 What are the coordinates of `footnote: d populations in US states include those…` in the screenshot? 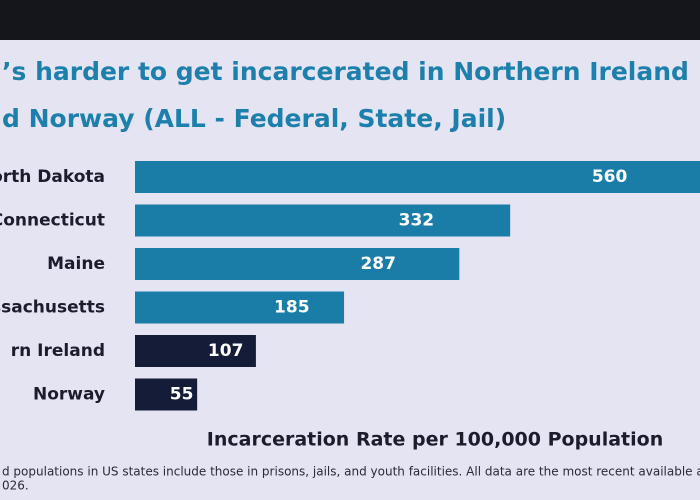 It's located at (351, 472).